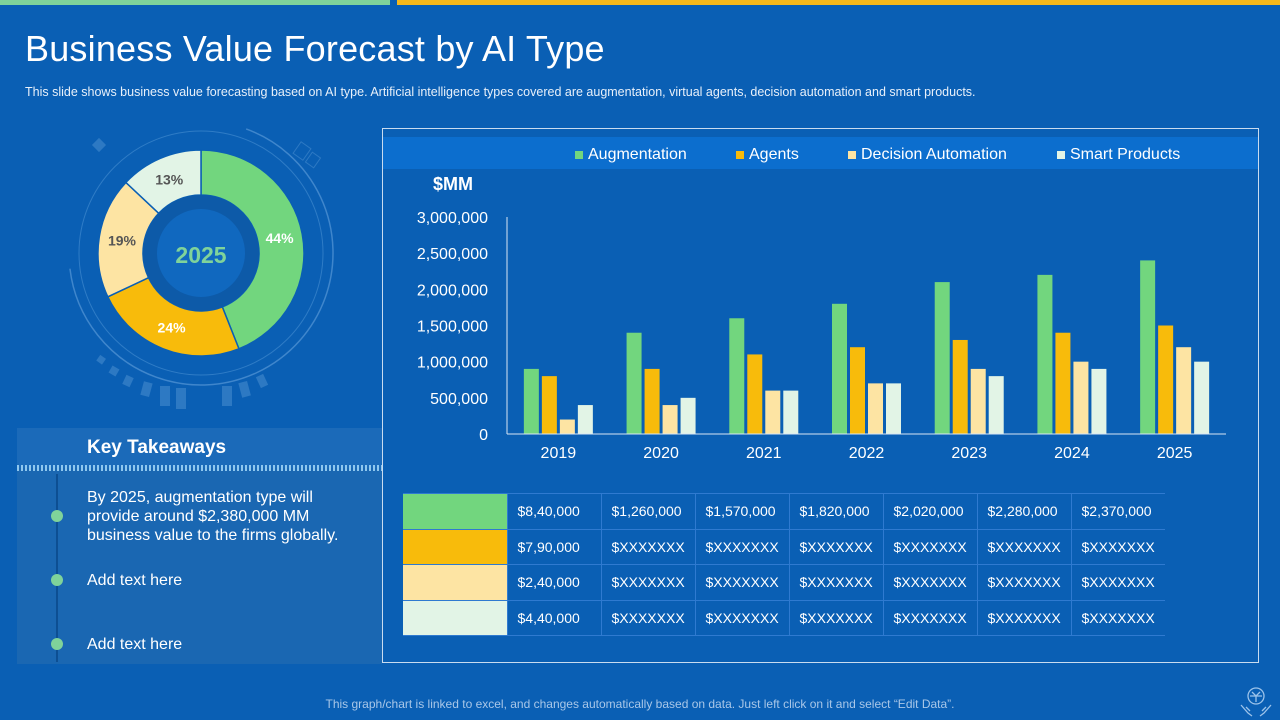 The height and width of the screenshot is (720, 1280). I want to click on x-tick-label: 2019, so click(559, 453).